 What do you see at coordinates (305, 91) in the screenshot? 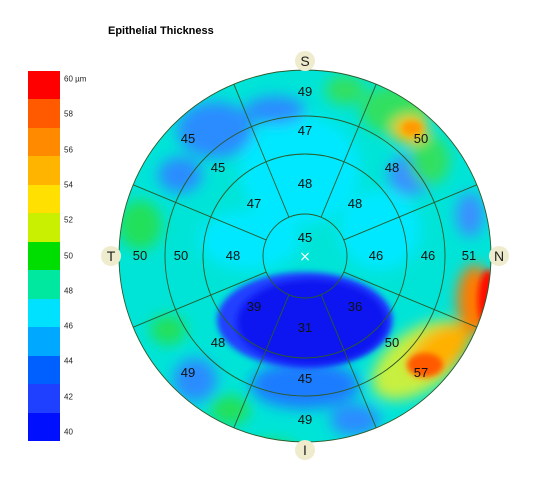
I see `zone-outer-s-value: 49` at bounding box center [305, 91].